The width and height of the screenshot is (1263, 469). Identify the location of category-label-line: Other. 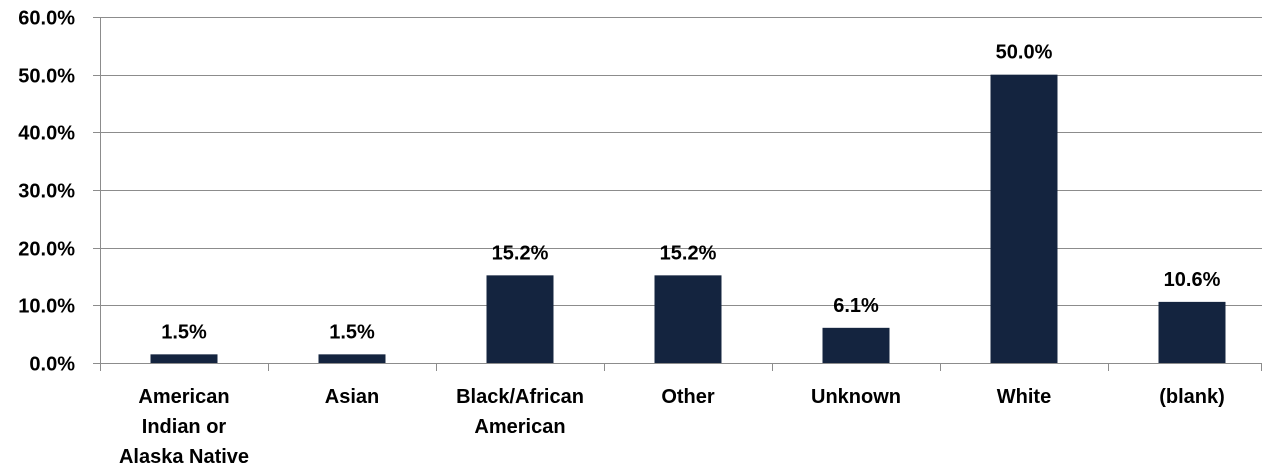
(688, 397).